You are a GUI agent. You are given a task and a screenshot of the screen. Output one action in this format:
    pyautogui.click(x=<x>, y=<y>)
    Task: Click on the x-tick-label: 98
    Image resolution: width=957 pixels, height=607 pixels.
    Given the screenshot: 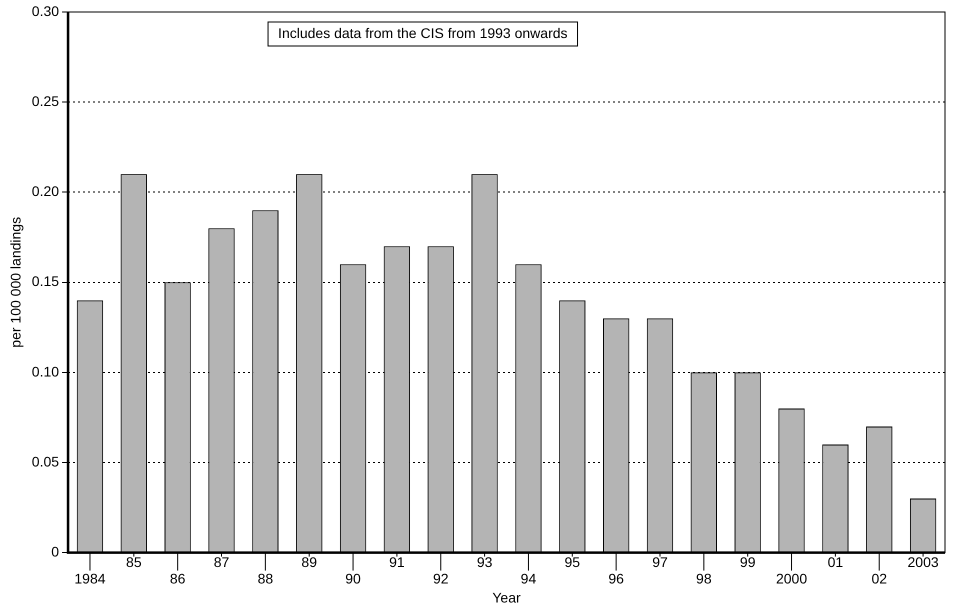 What is the action you would take?
    pyautogui.click(x=704, y=578)
    